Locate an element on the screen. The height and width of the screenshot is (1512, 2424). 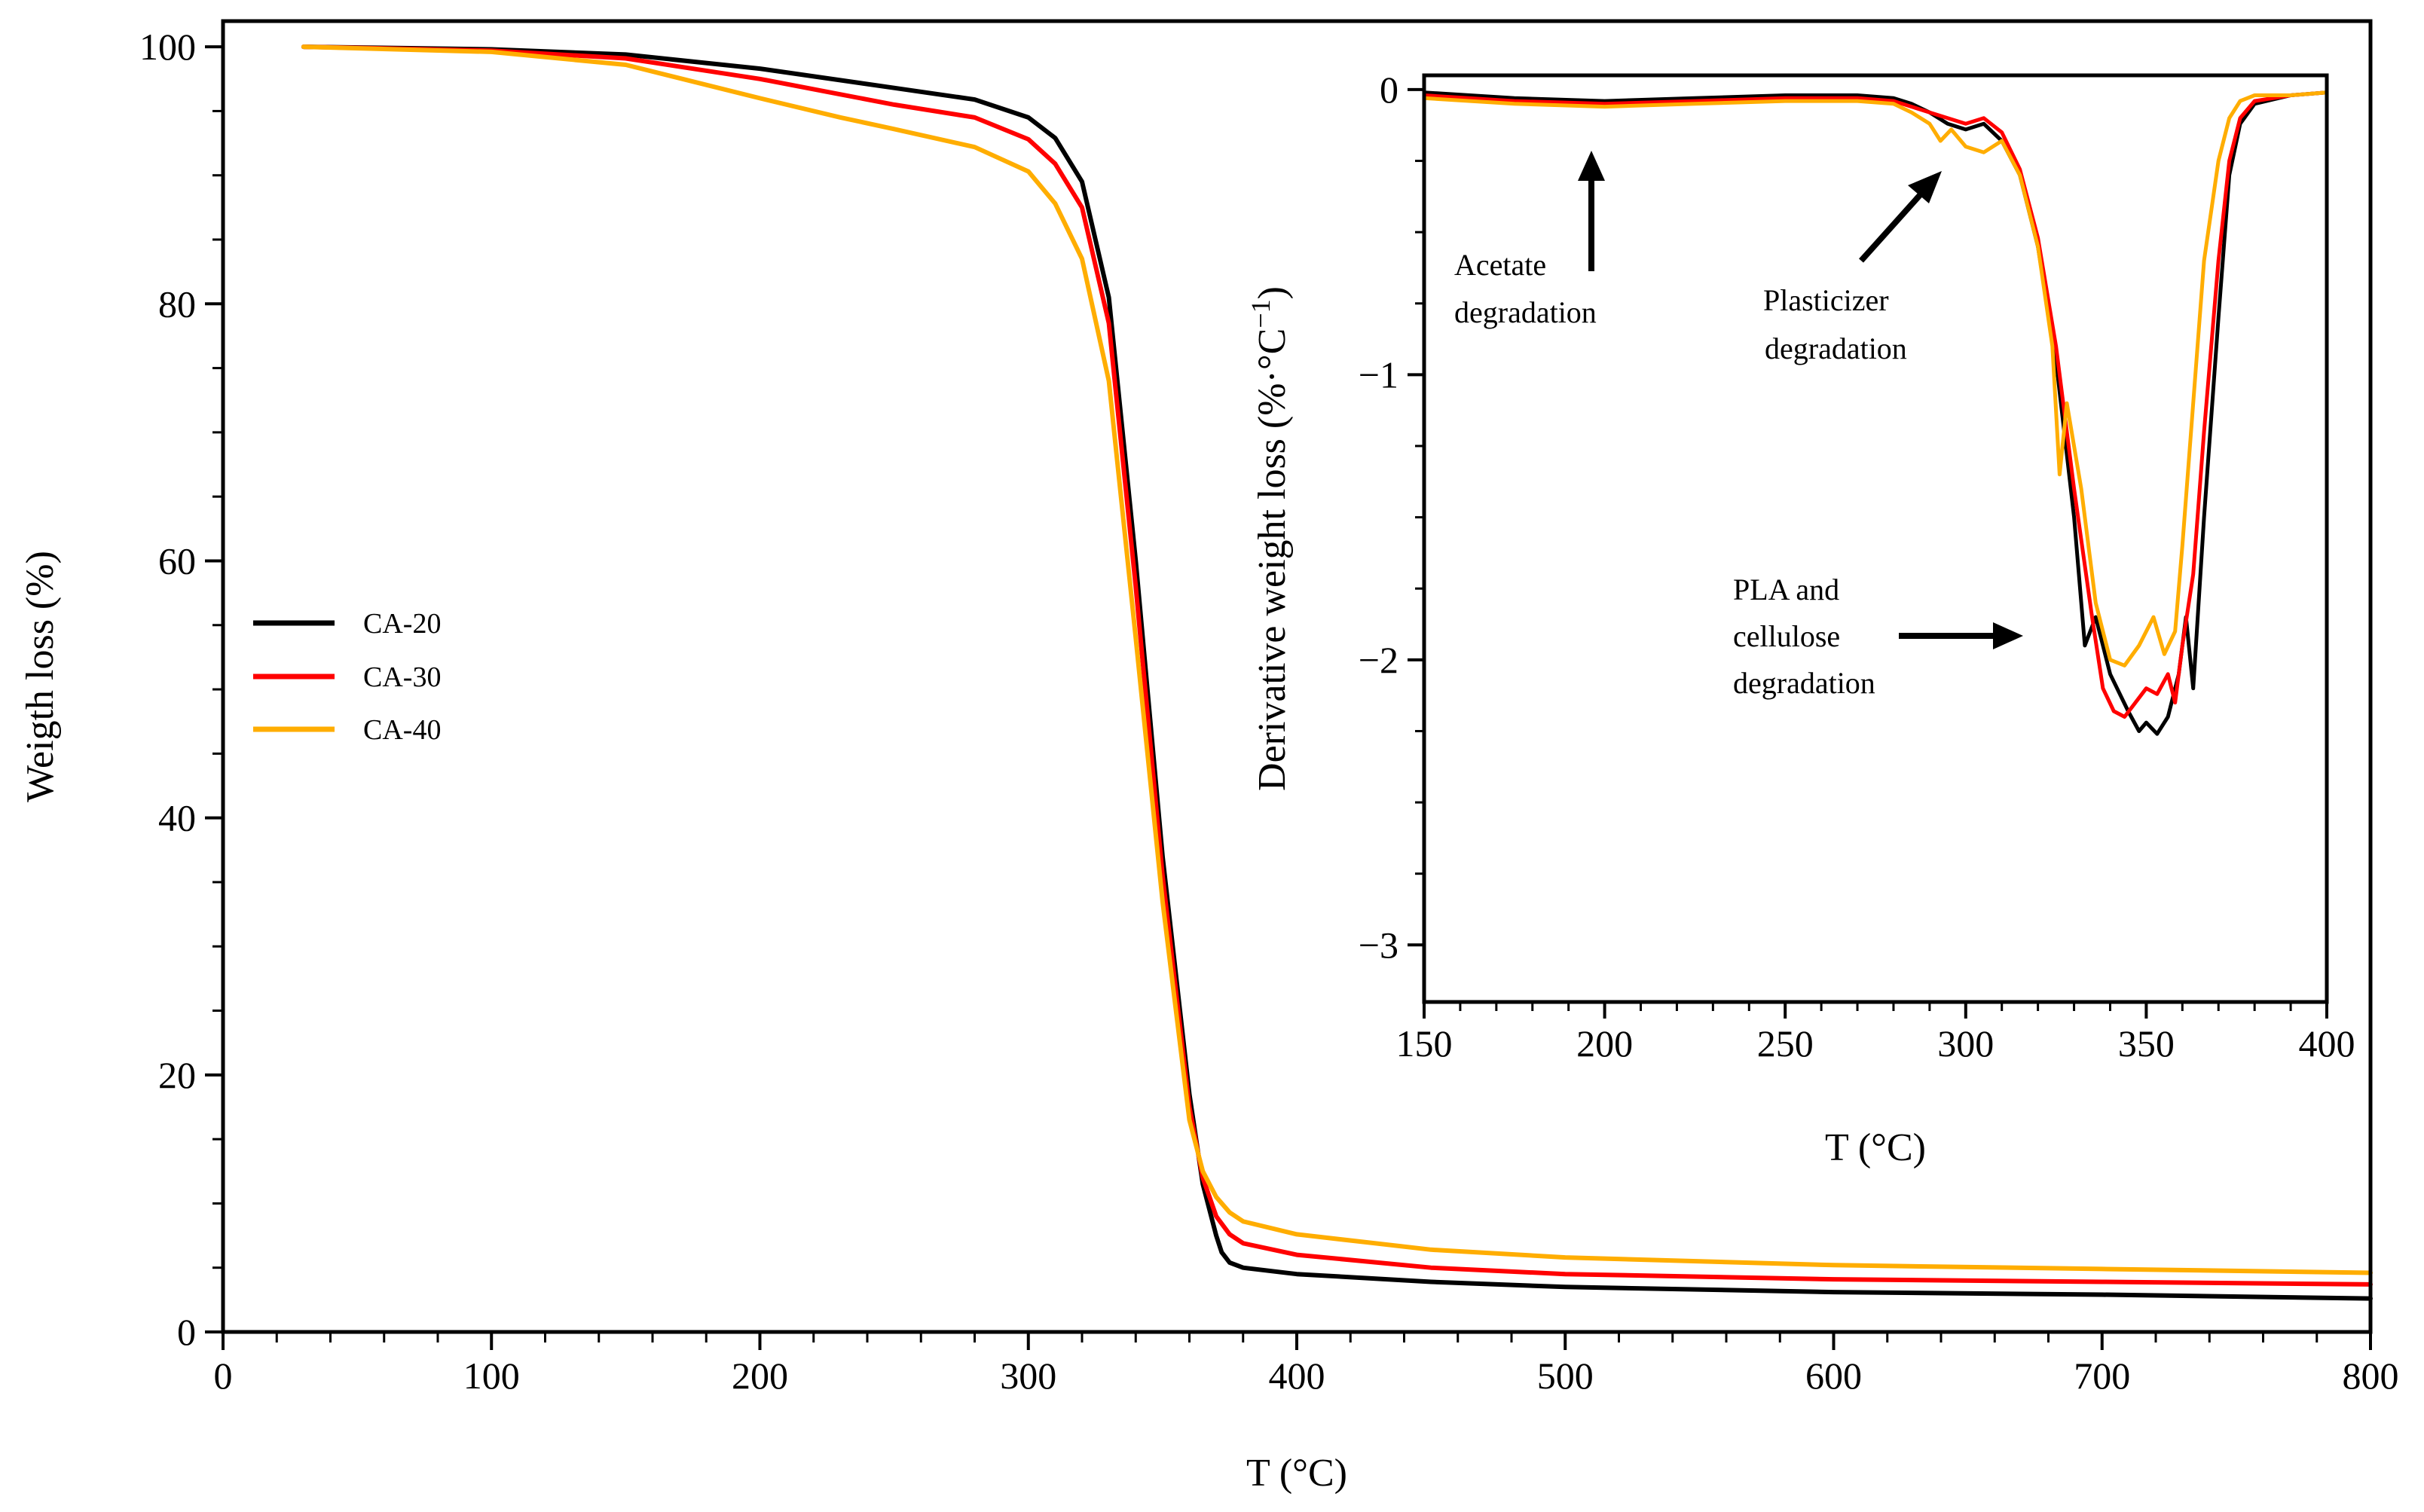
inset-y-axis-label-superscript: −1 is located at coordinates (1261, 313).